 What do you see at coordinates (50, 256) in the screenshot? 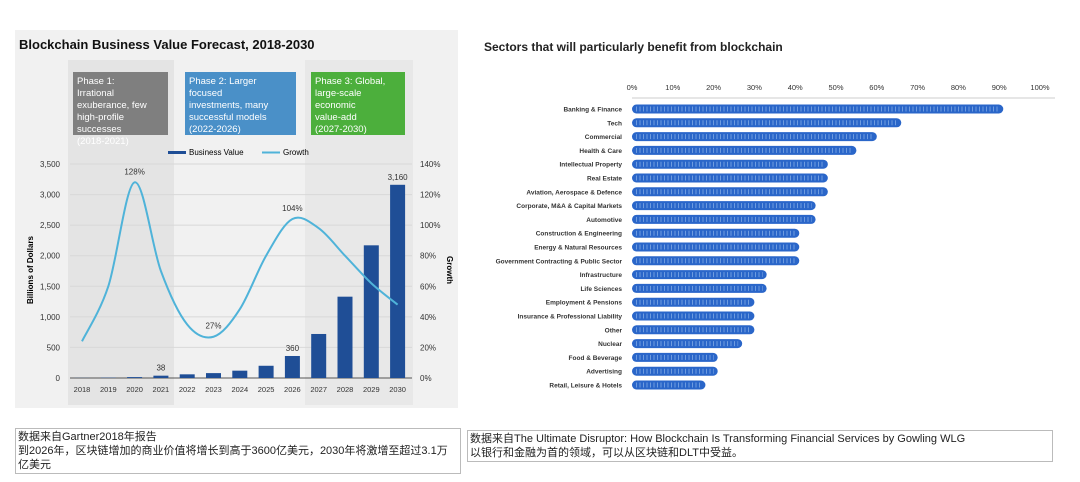
I see `y-tick-label: 2,000` at bounding box center [50, 256].